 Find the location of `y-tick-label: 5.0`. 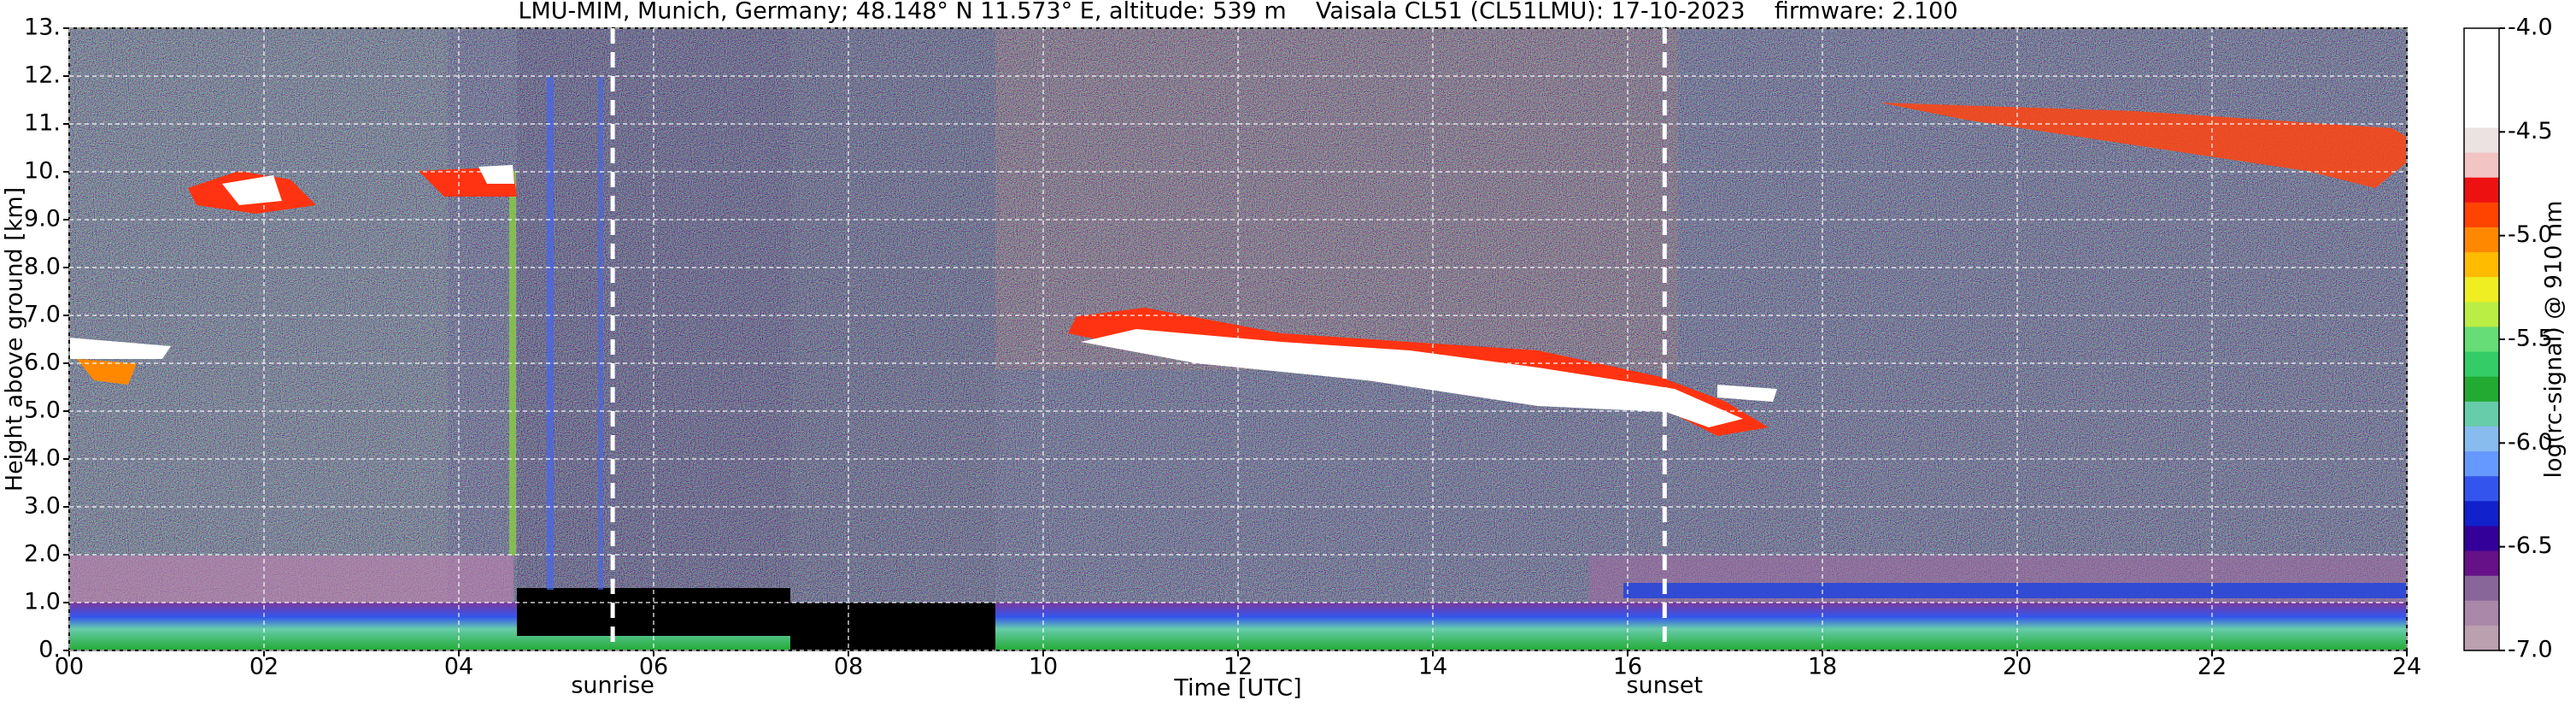

y-tick-label: 5.0 is located at coordinates (42, 410).